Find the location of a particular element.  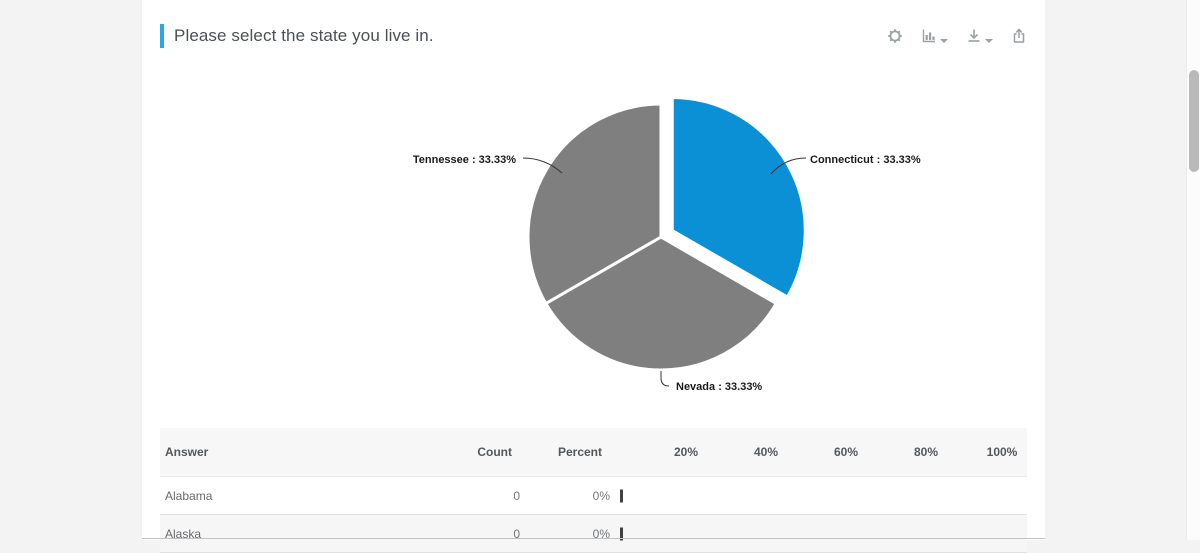

settings-button is located at coordinates (895, 36).